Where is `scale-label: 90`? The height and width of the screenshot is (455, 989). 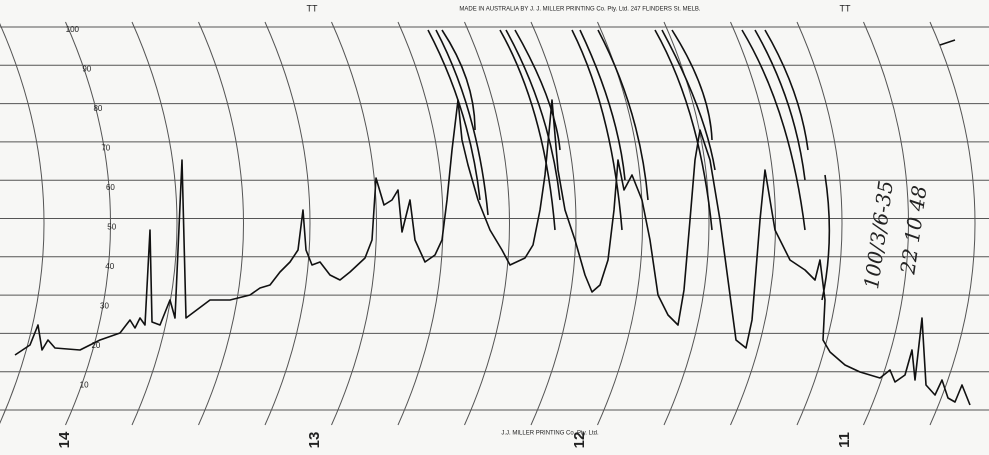
scale-label: 90 is located at coordinates (86, 69).